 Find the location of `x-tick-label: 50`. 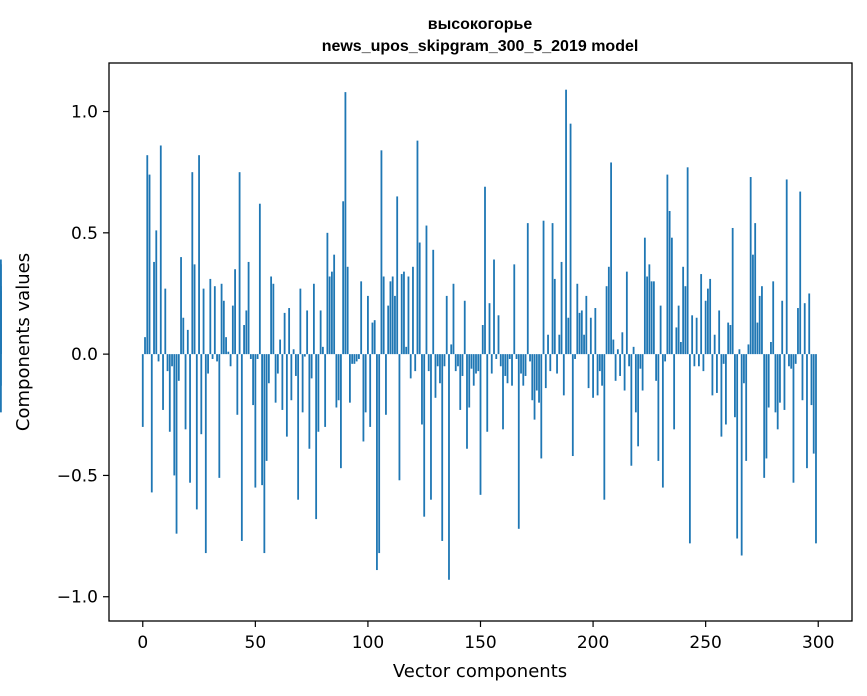

x-tick-label: 50 is located at coordinates (256, 643).